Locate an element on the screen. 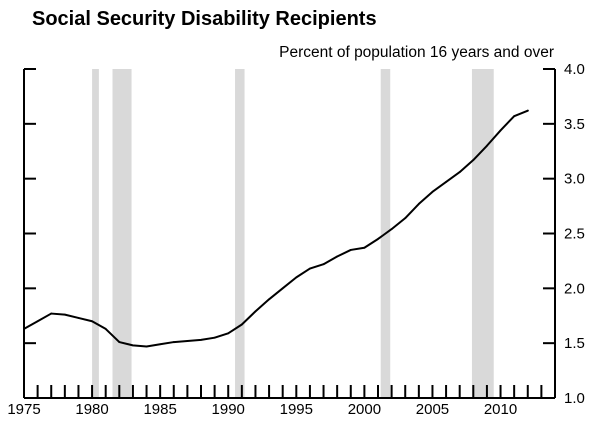 Image resolution: width=596 pixels, height=422 pixels. data-point-2010 is located at coordinates (500, 130).